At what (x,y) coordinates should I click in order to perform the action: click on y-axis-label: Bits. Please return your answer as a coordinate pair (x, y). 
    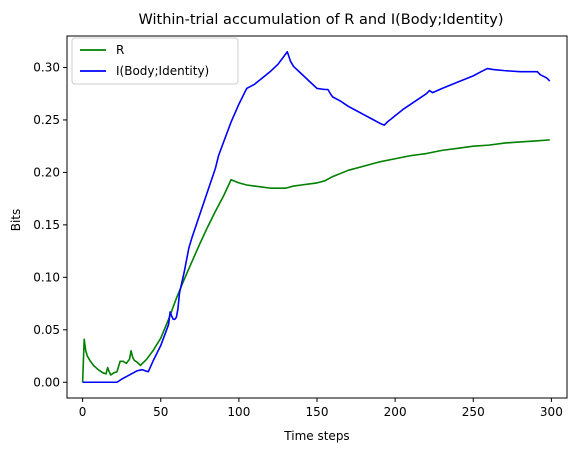
    Looking at the image, I should click on (16, 220).